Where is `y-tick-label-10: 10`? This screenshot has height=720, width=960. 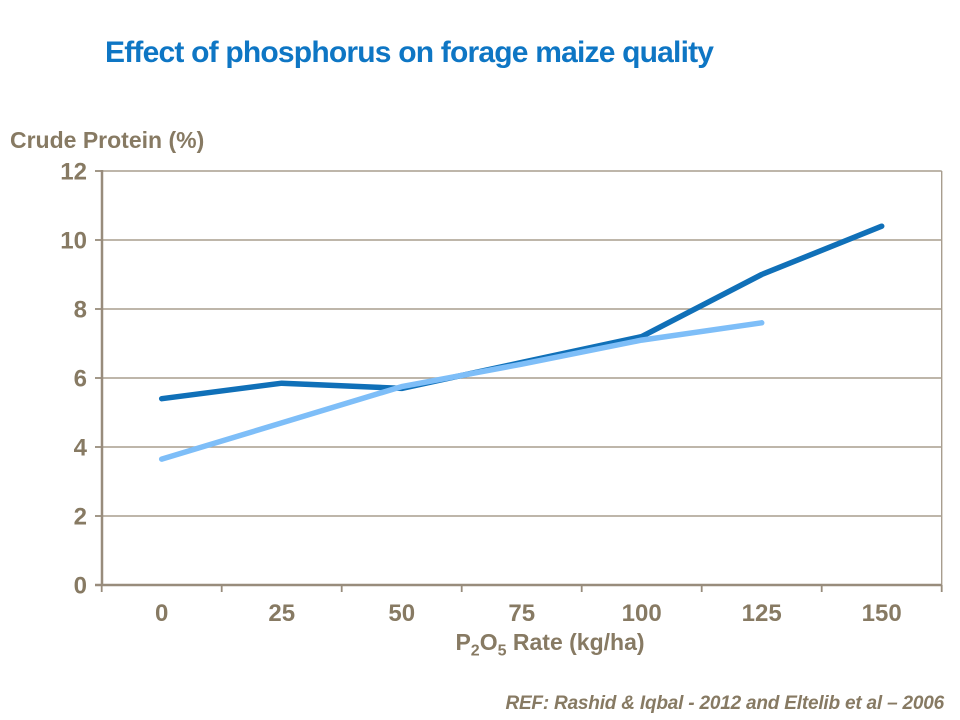 y-tick-label-10: 10 is located at coordinates (73, 241).